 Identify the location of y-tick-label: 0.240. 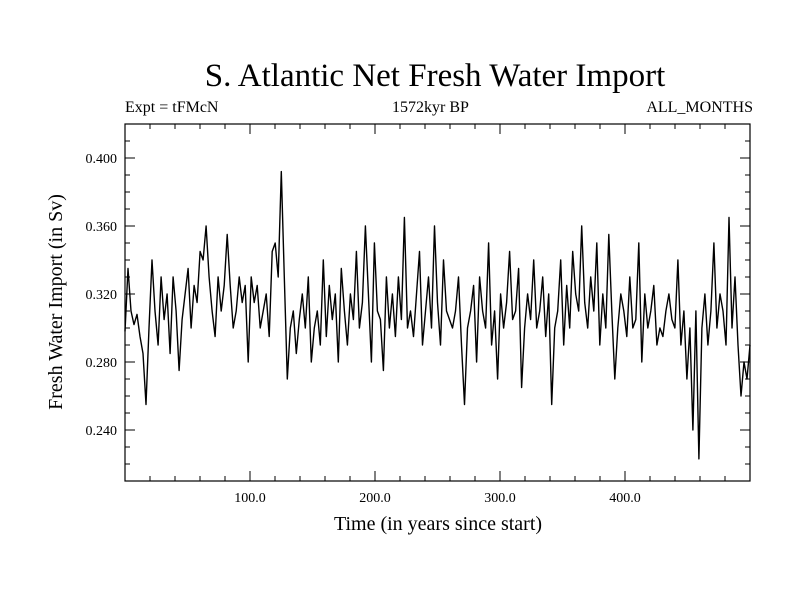
(102, 431).